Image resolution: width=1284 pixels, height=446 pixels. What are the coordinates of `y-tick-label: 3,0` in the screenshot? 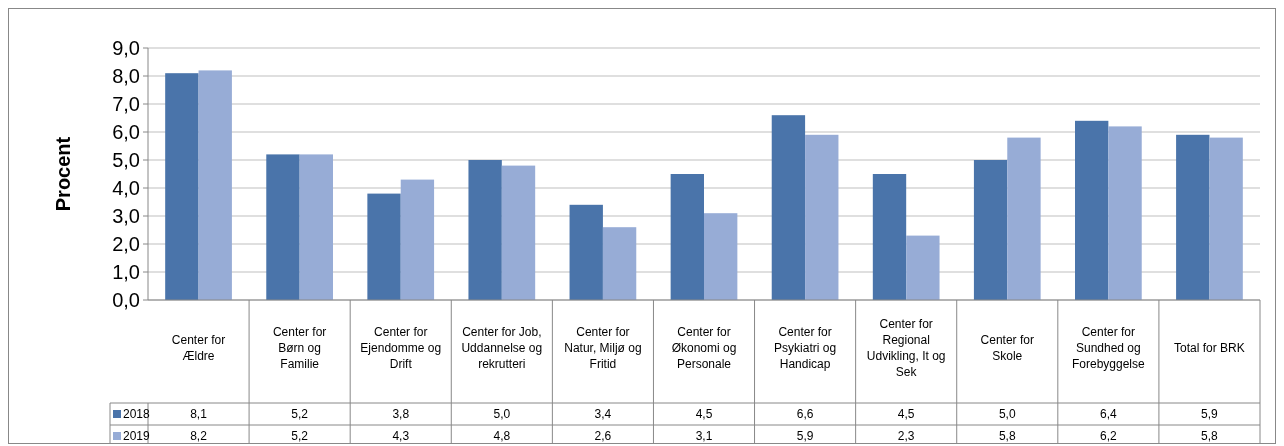 It's located at (126, 216).